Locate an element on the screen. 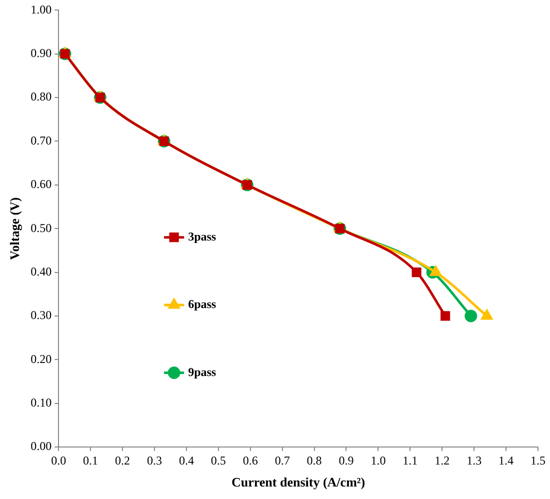 The image size is (550, 499). x-tick-label: 0.0 is located at coordinates (58, 460).